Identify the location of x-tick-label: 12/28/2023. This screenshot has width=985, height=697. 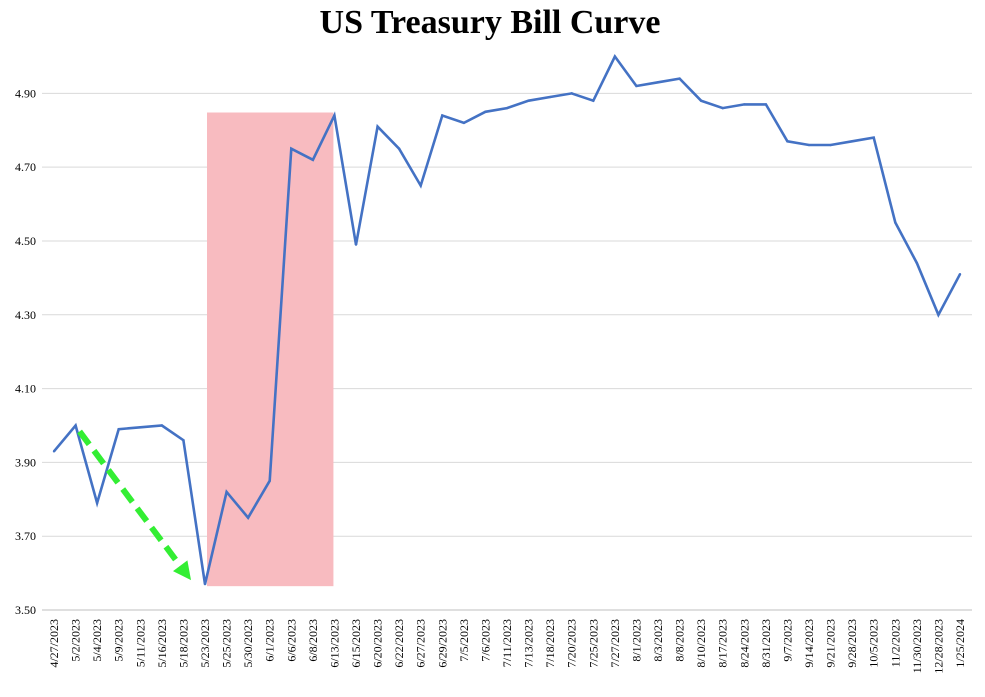
(938, 646).